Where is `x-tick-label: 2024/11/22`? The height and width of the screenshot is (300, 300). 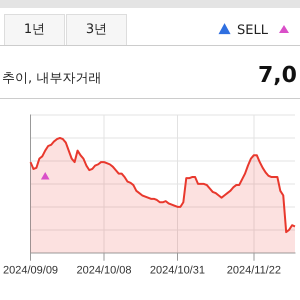 x-tick-label: 2024/11/22 is located at coordinates (253, 270).